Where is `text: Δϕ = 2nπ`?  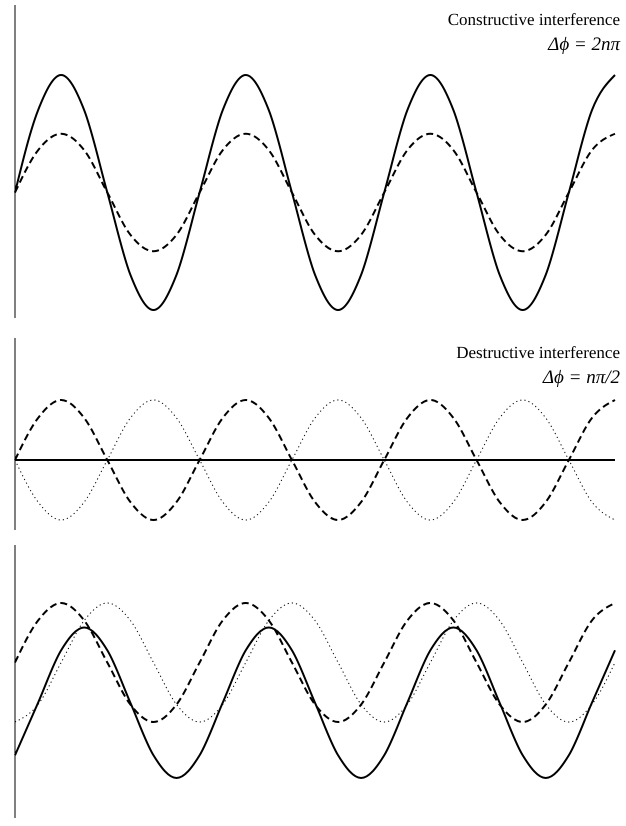 text: Δϕ = 2nπ is located at coordinates (583, 44).